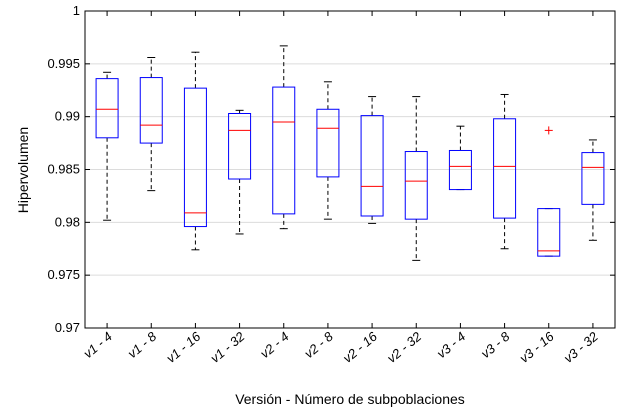 This screenshot has width=625, height=412. Describe the element at coordinates (350, 399) in the screenshot. I see `x-axis-label: Versión - Número de subpoblaciones` at that location.